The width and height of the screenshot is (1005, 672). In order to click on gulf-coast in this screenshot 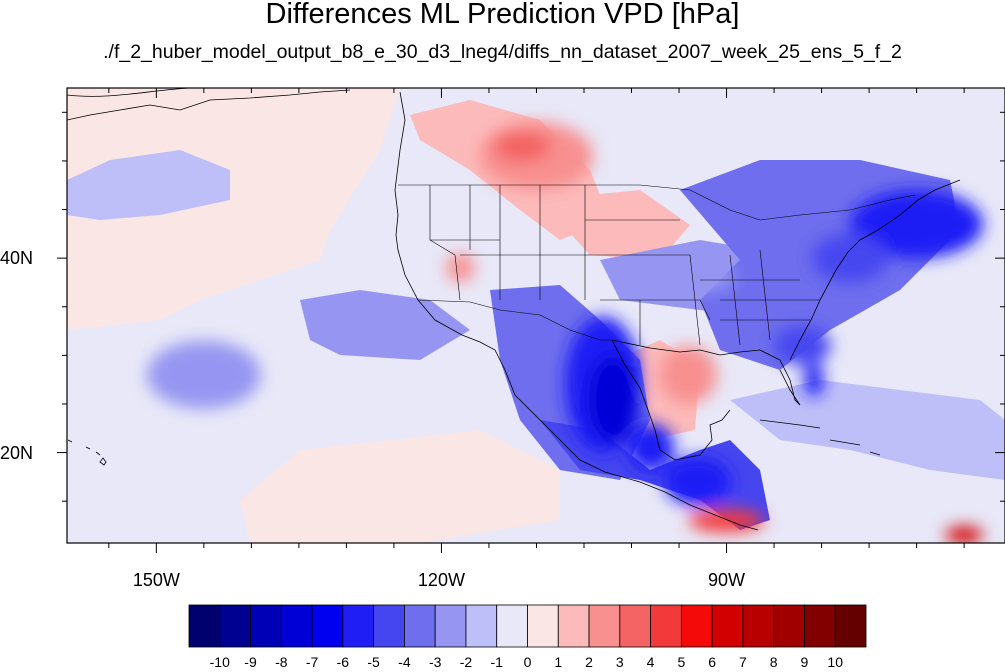, I will do `click(706, 400)`.